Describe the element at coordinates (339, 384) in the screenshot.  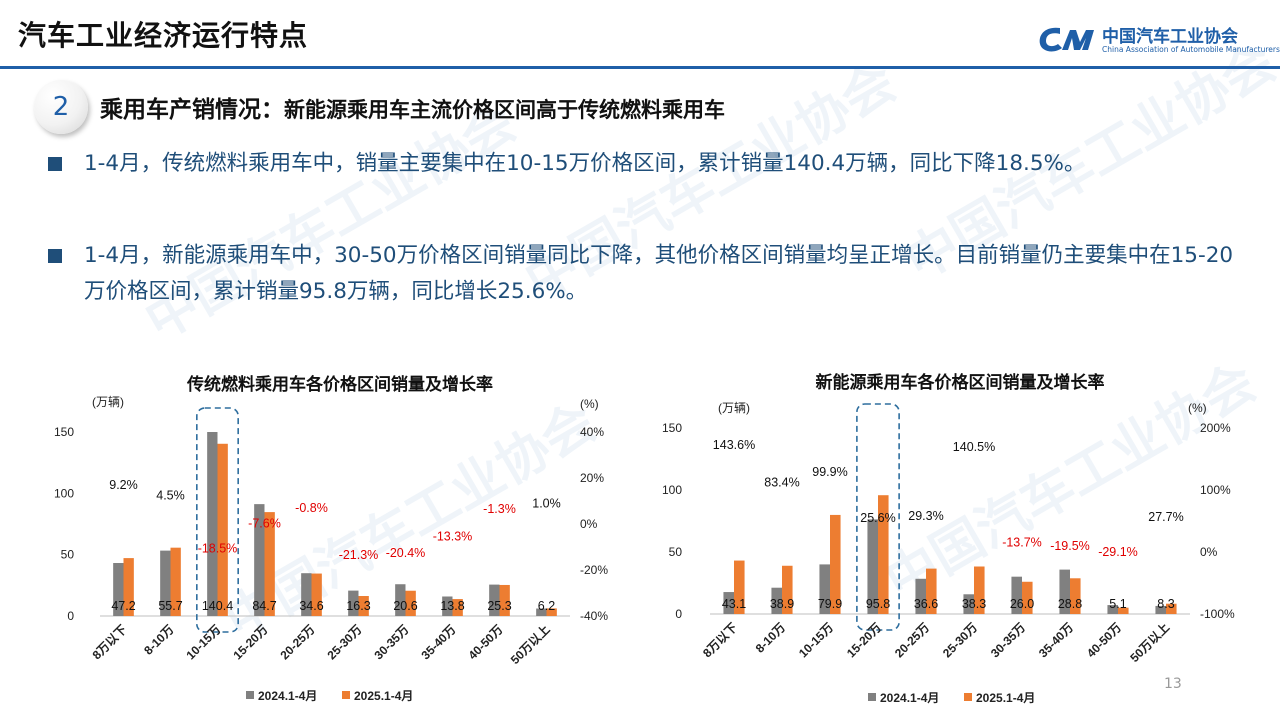
I see `chart-title: 传统燃料乘用车各价格区间销量及增长率` at that location.